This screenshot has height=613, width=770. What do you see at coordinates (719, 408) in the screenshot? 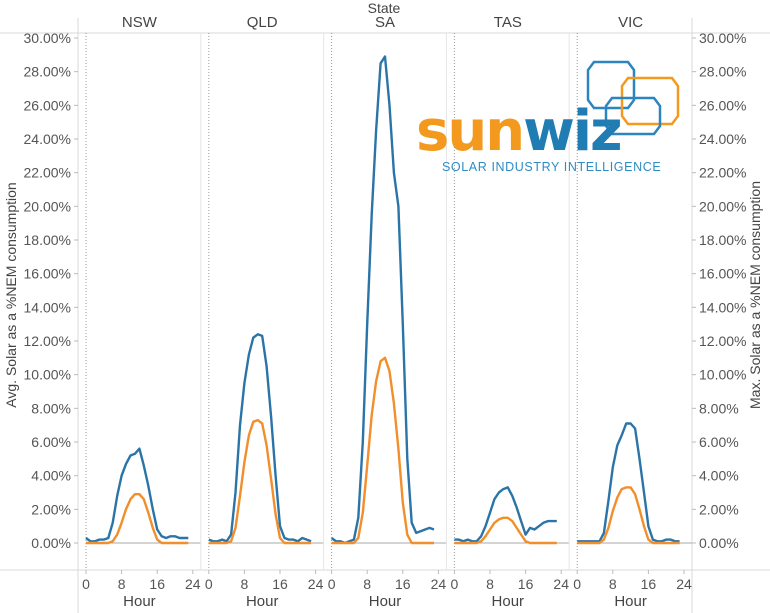
I see `y-tick-right: 8.00%` at bounding box center [719, 408].